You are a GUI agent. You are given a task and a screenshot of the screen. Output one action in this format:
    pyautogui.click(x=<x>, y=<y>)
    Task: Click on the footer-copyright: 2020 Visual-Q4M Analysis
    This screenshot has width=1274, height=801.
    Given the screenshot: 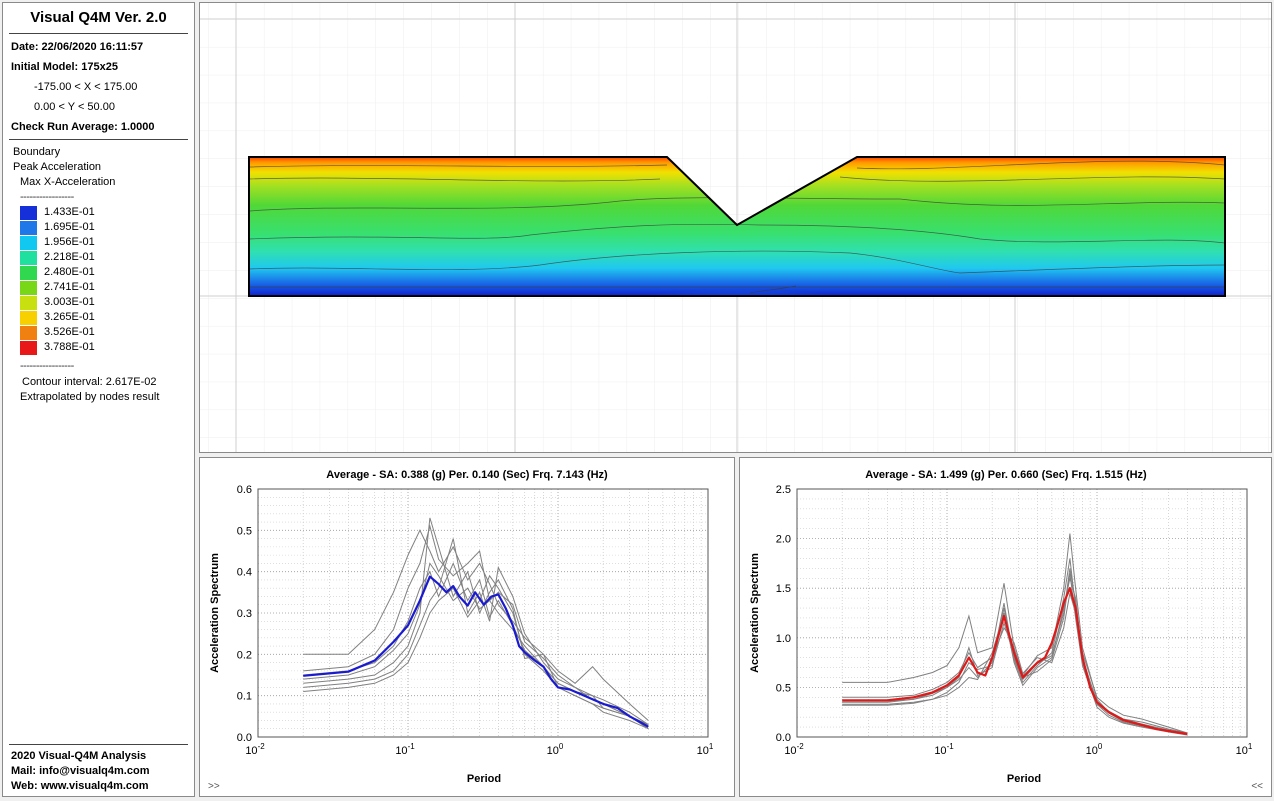 What is the action you would take?
    pyautogui.click(x=79, y=756)
    